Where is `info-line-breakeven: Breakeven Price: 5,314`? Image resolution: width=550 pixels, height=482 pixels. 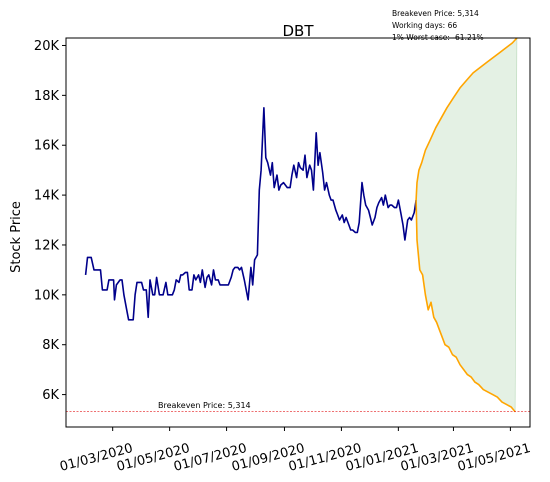
info-line-breakeven: Breakeven Price: 5,314 is located at coordinates (435, 13).